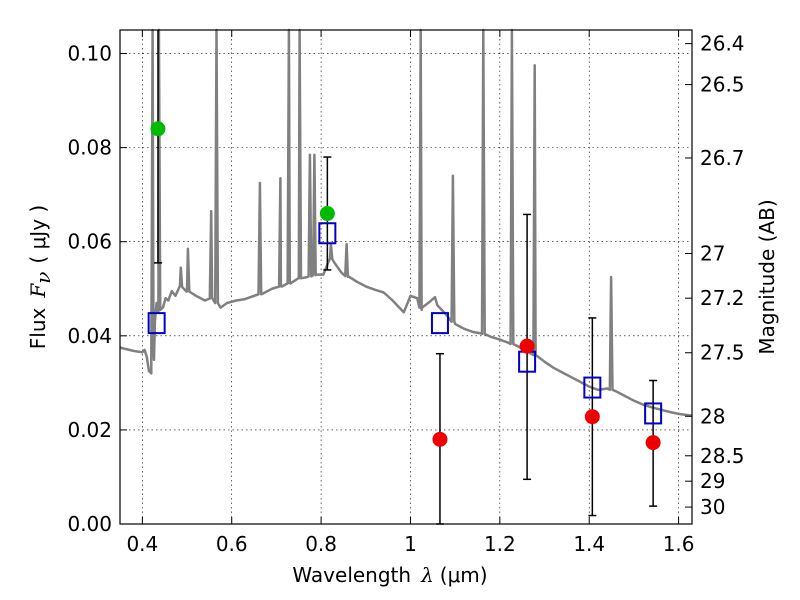  I want to click on y2-tick-label: 26.5, so click(722, 85).